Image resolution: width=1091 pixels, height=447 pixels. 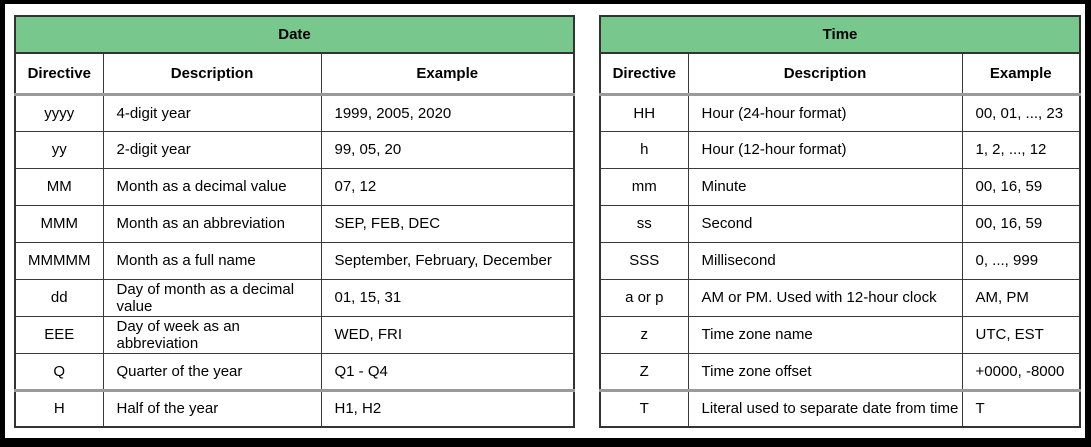 What do you see at coordinates (447, 186) in the screenshot?
I see `example-cell: 07, 12` at bounding box center [447, 186].